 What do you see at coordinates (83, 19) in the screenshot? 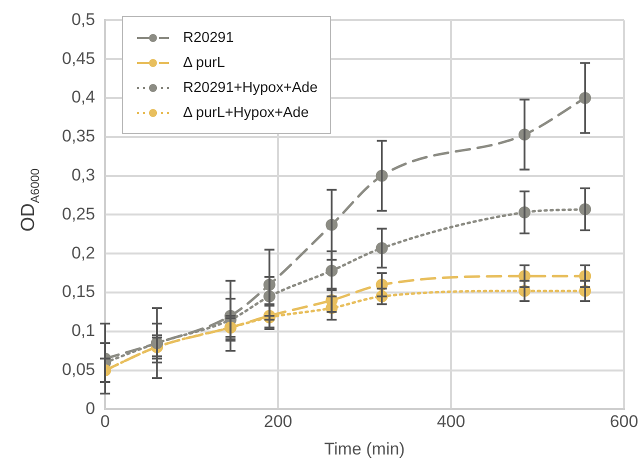
I see `y-tick-label: 0,5` at bounding box center [83, 19].